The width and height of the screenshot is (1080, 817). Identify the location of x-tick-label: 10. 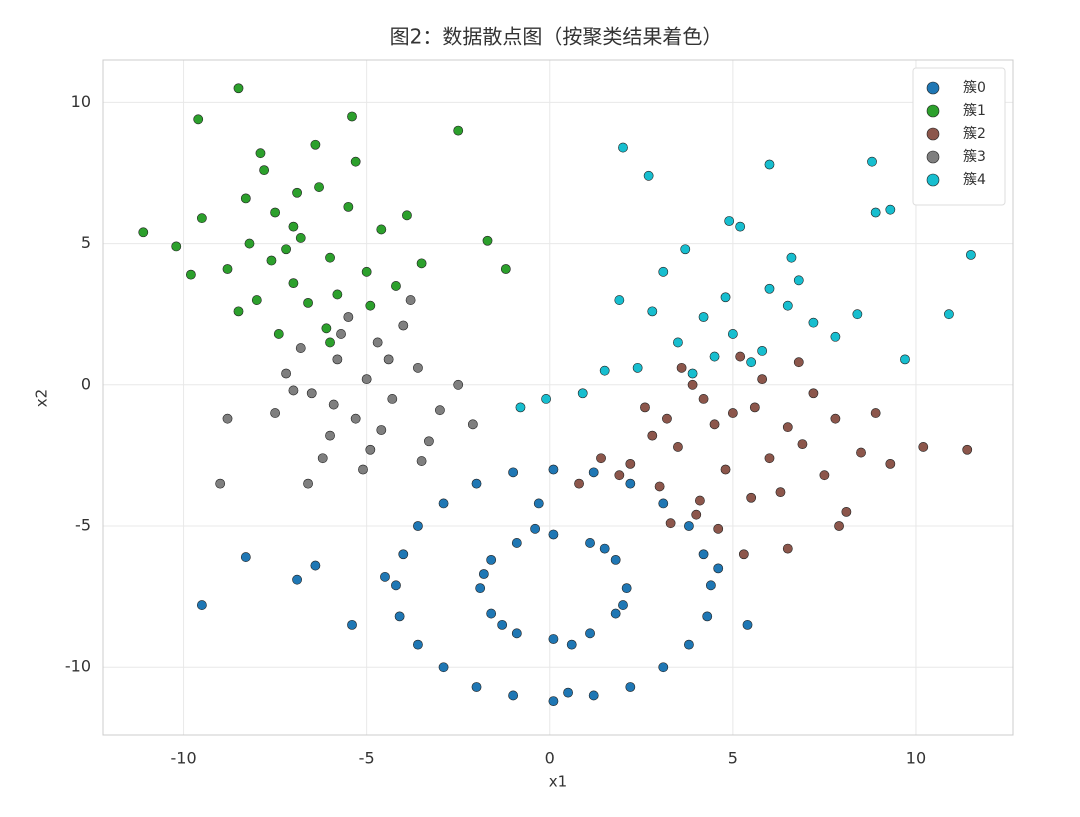
(916, 758).